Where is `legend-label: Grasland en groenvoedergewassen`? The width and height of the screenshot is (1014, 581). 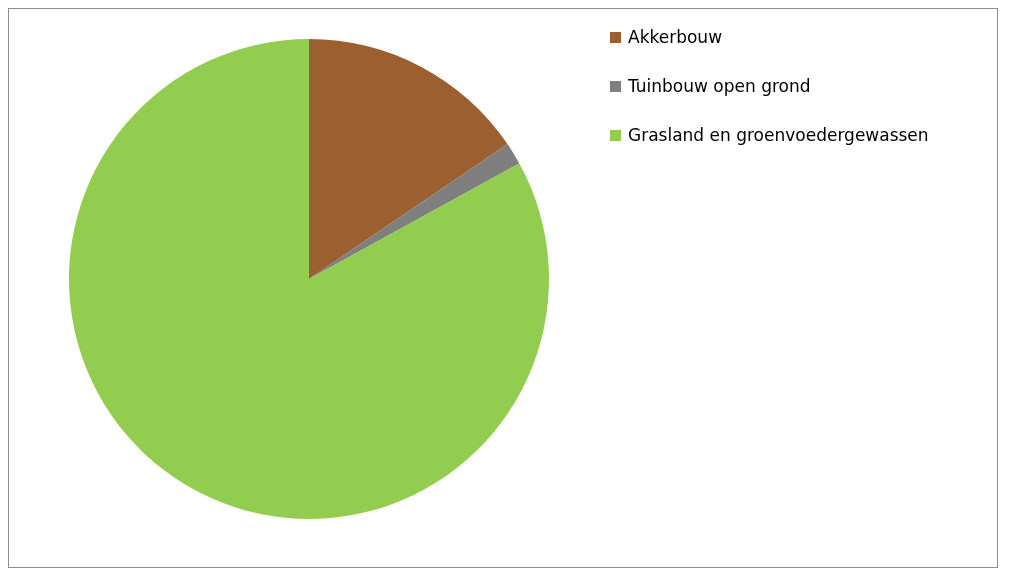 legend-label: Grasland en groenvoedergewassen is located at coordinates (778, 134).